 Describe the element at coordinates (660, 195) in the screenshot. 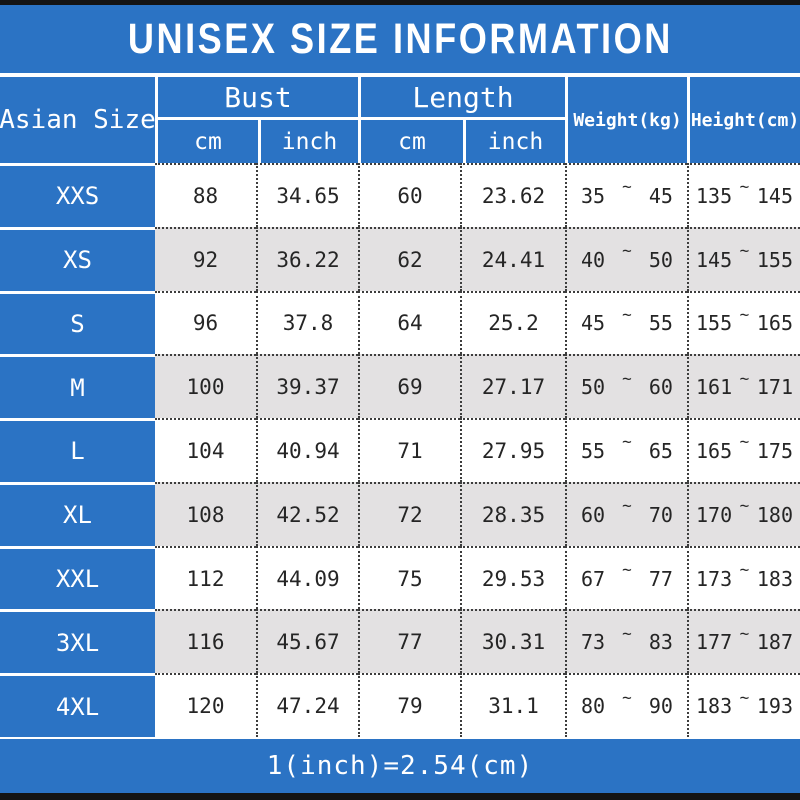

I see `weight-max: 45` at that location.